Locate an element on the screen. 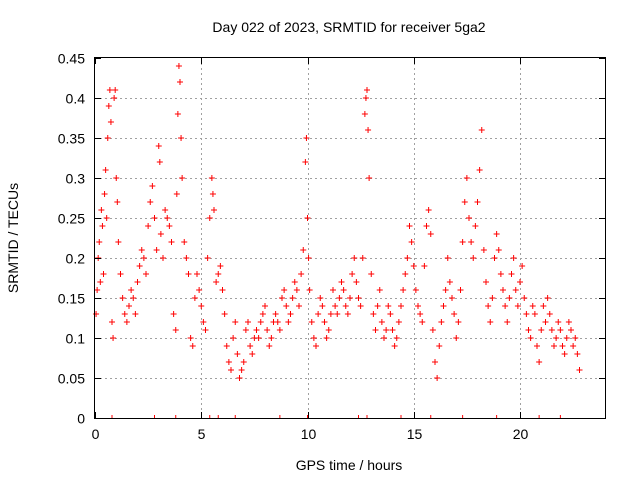 The height and width of the screenshot is (480, 640). y-tick-label: 0.15 is located at coordinates (71, 299).